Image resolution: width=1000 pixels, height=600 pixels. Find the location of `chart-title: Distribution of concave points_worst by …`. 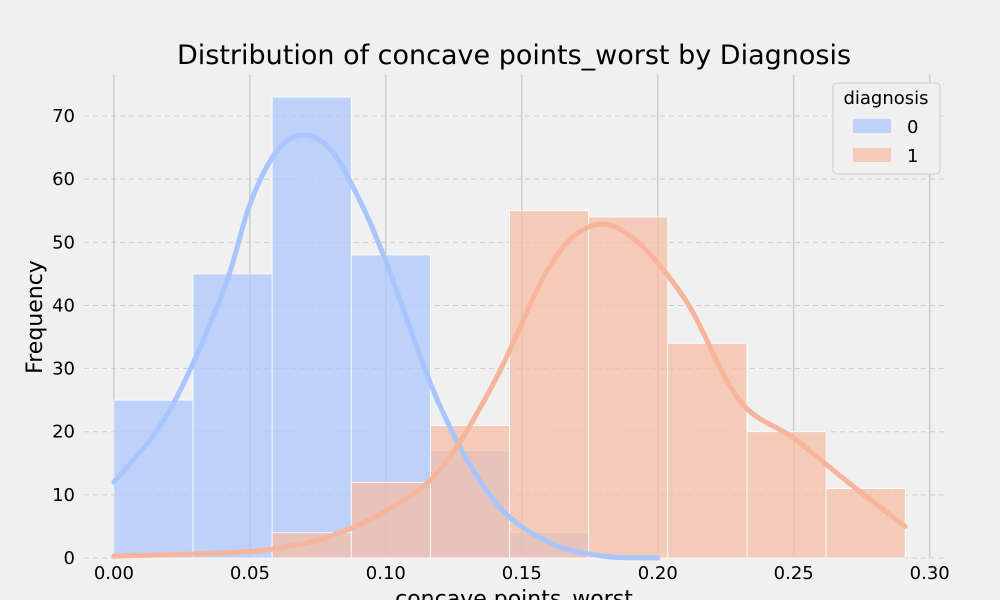

chart-title: Distribution of concave points_worst by … is located at coordinates (514, 55).